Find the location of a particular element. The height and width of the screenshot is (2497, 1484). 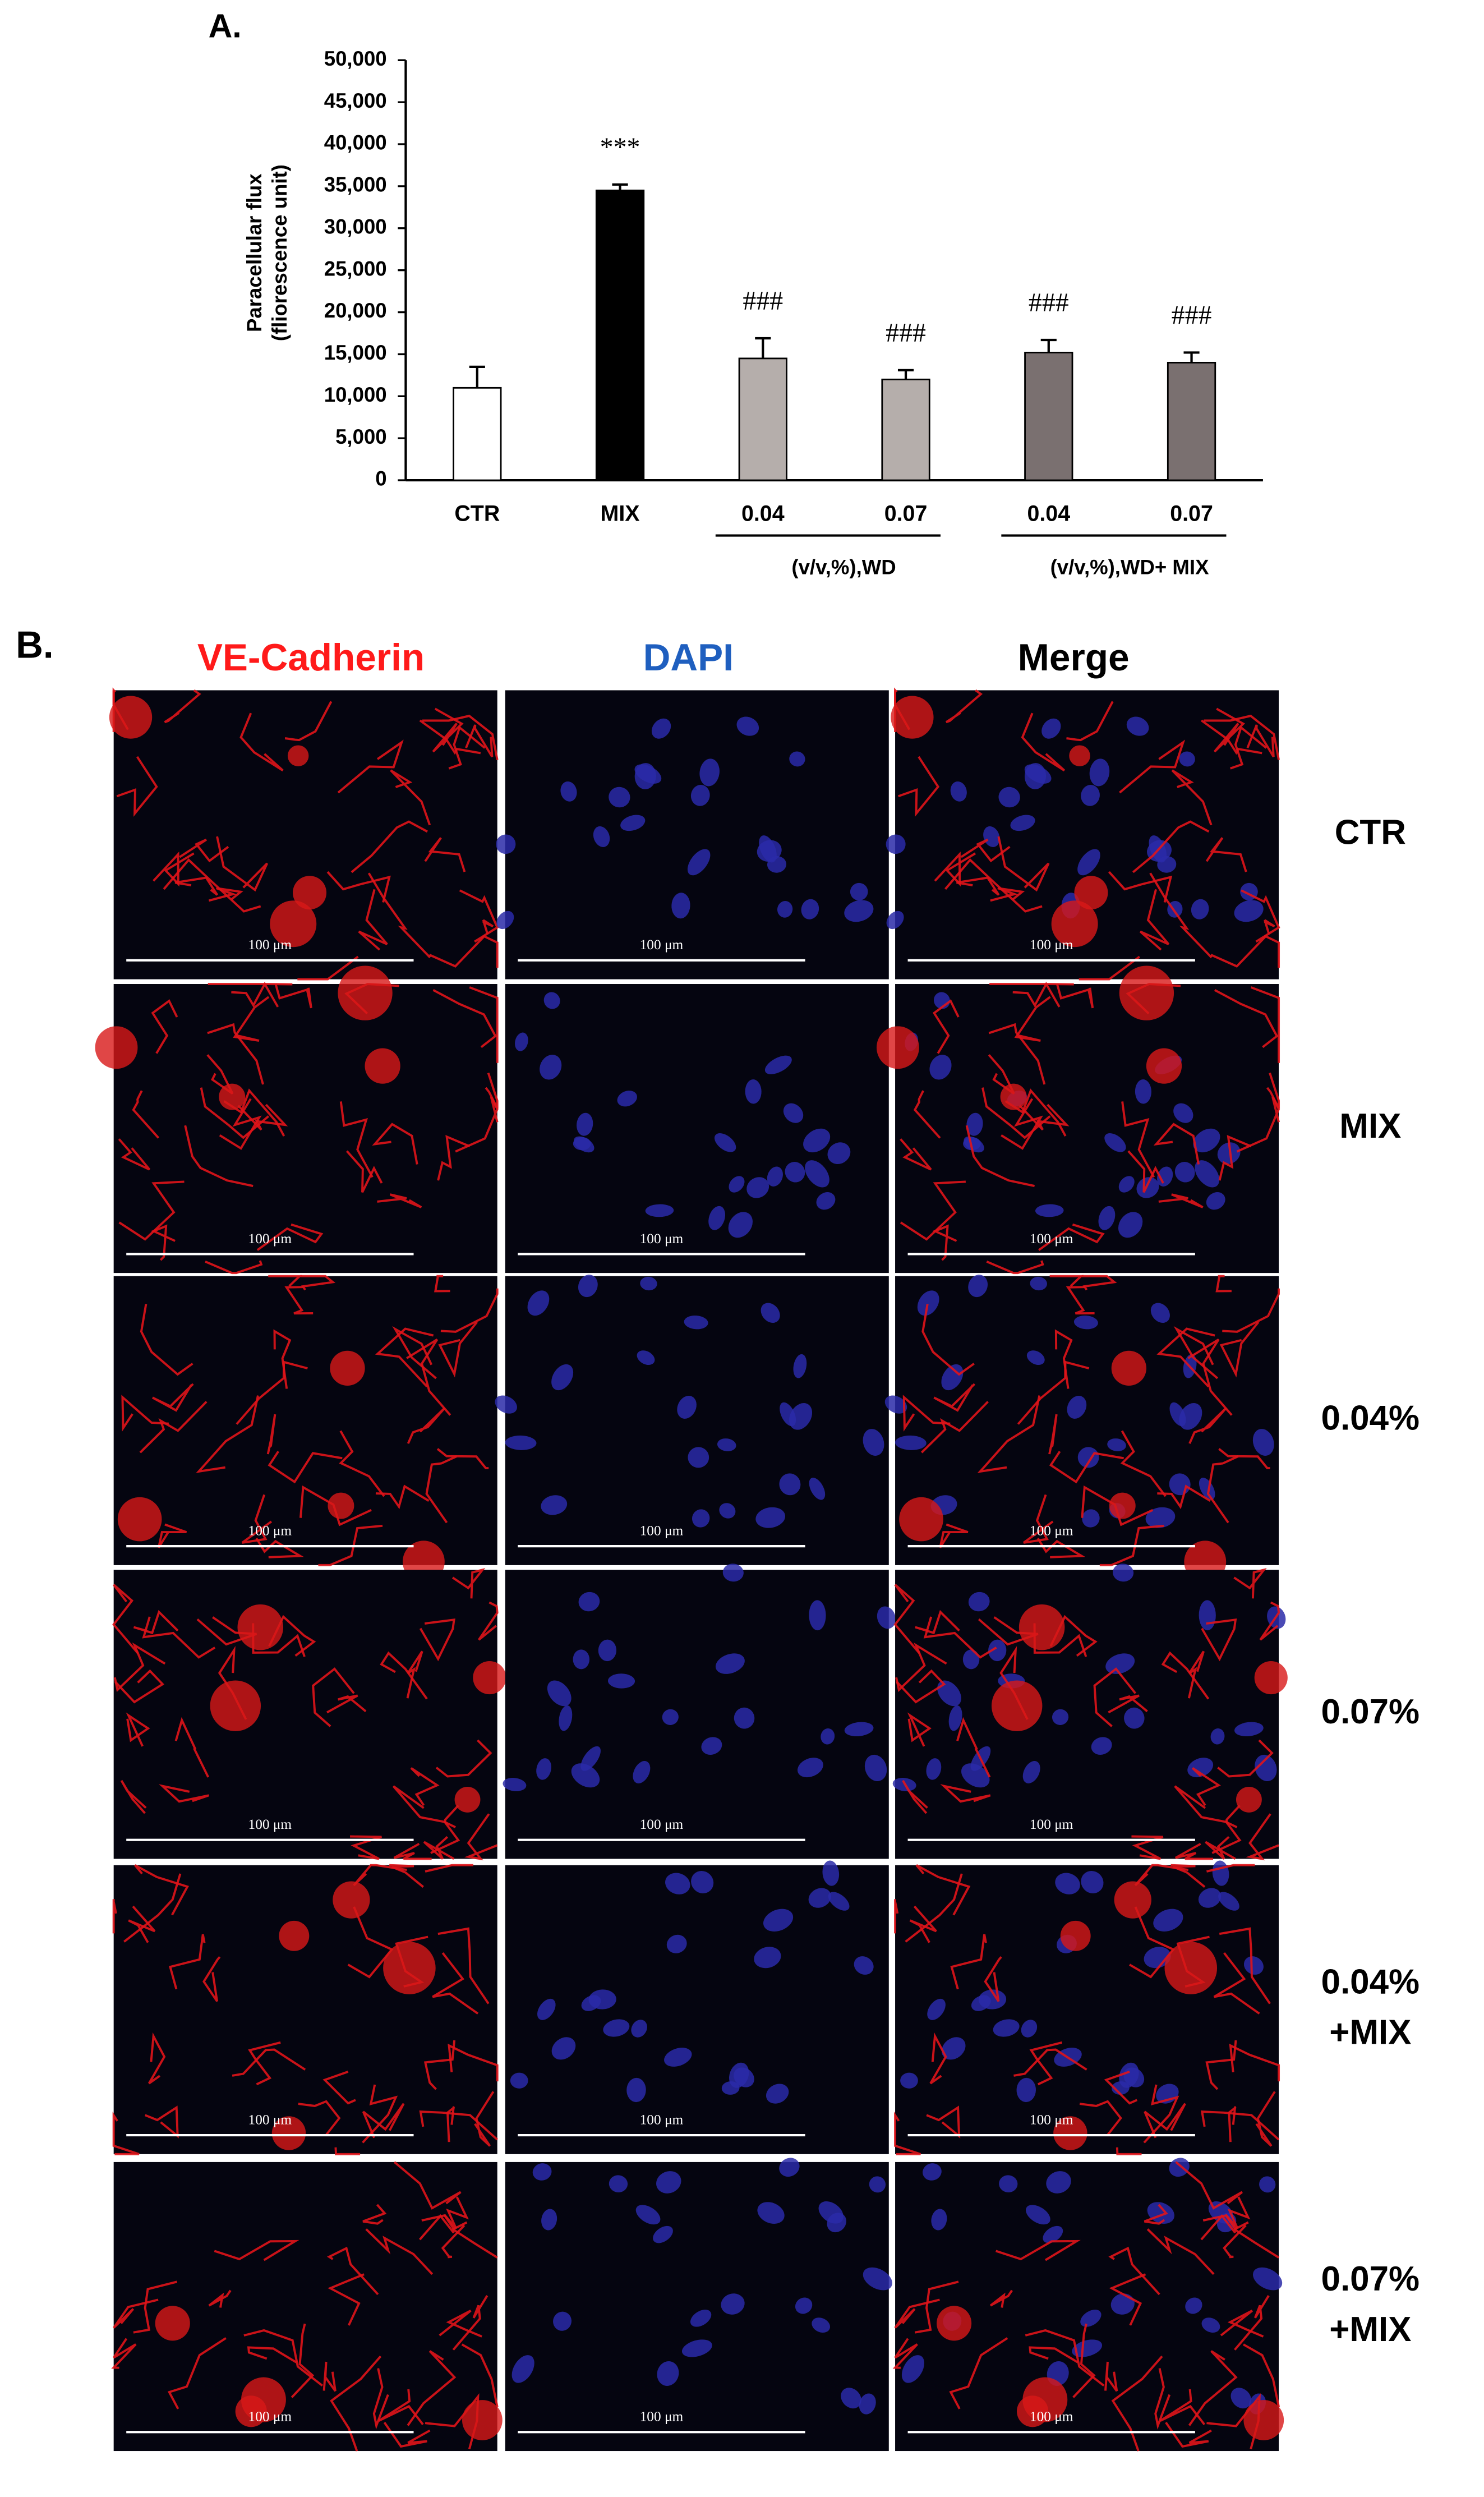

column-header: Merge is located at coordinates (1074, 658).